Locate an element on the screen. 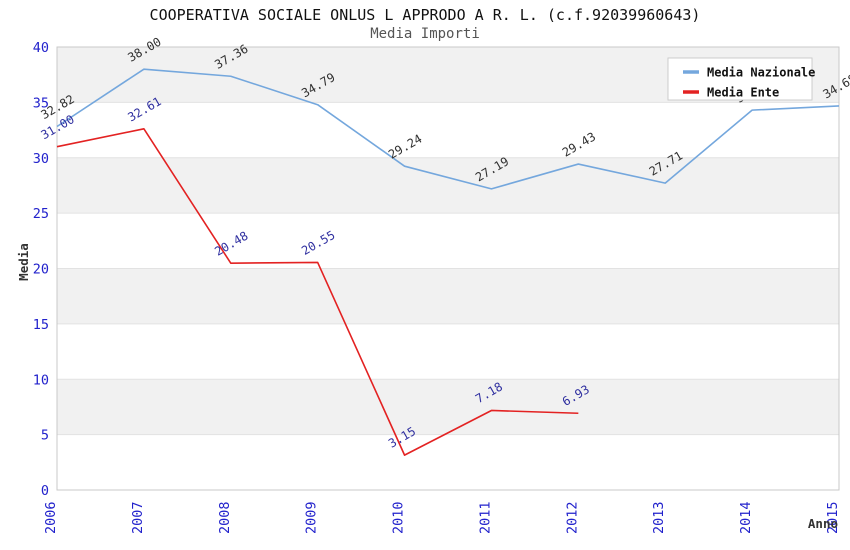 Image resolution: width=850 pixels, height=550 pixels. point-value-label: 20.55 is located at coordinates (318, 243).